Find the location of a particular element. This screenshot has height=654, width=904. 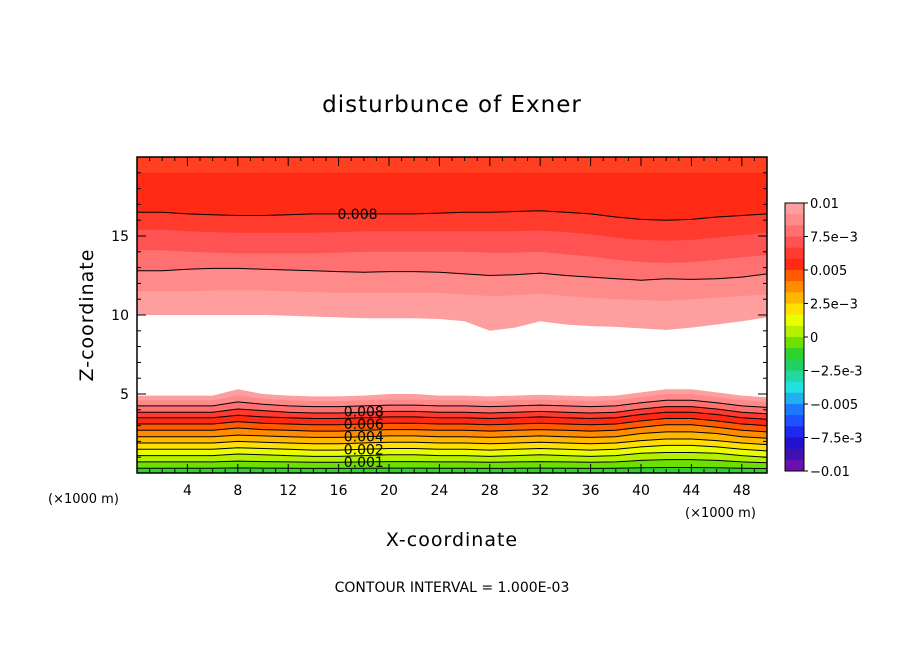

y-tick-label: 10 is located at coordinates (120, 316).